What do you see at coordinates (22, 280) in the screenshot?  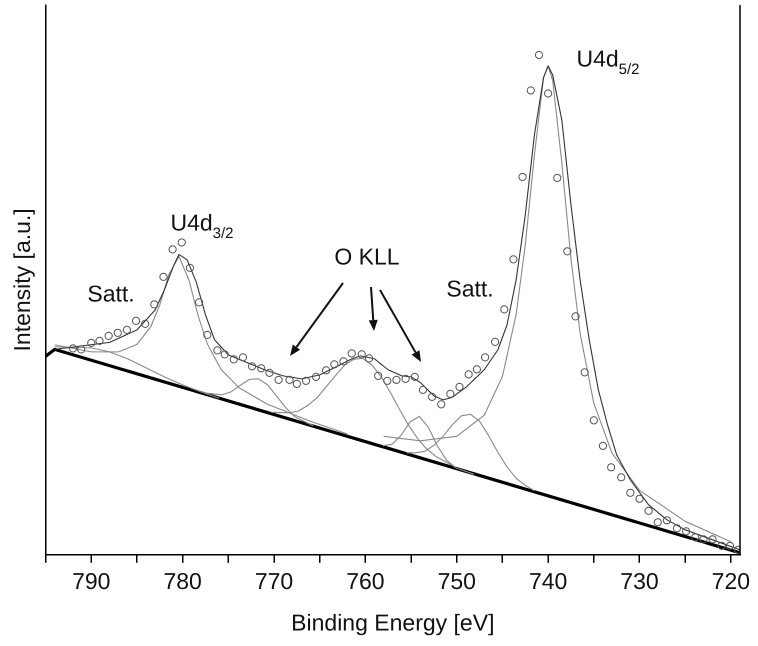 I see `y-axis-title: Intensity [a.u.]` at bounding box center [22, 280].